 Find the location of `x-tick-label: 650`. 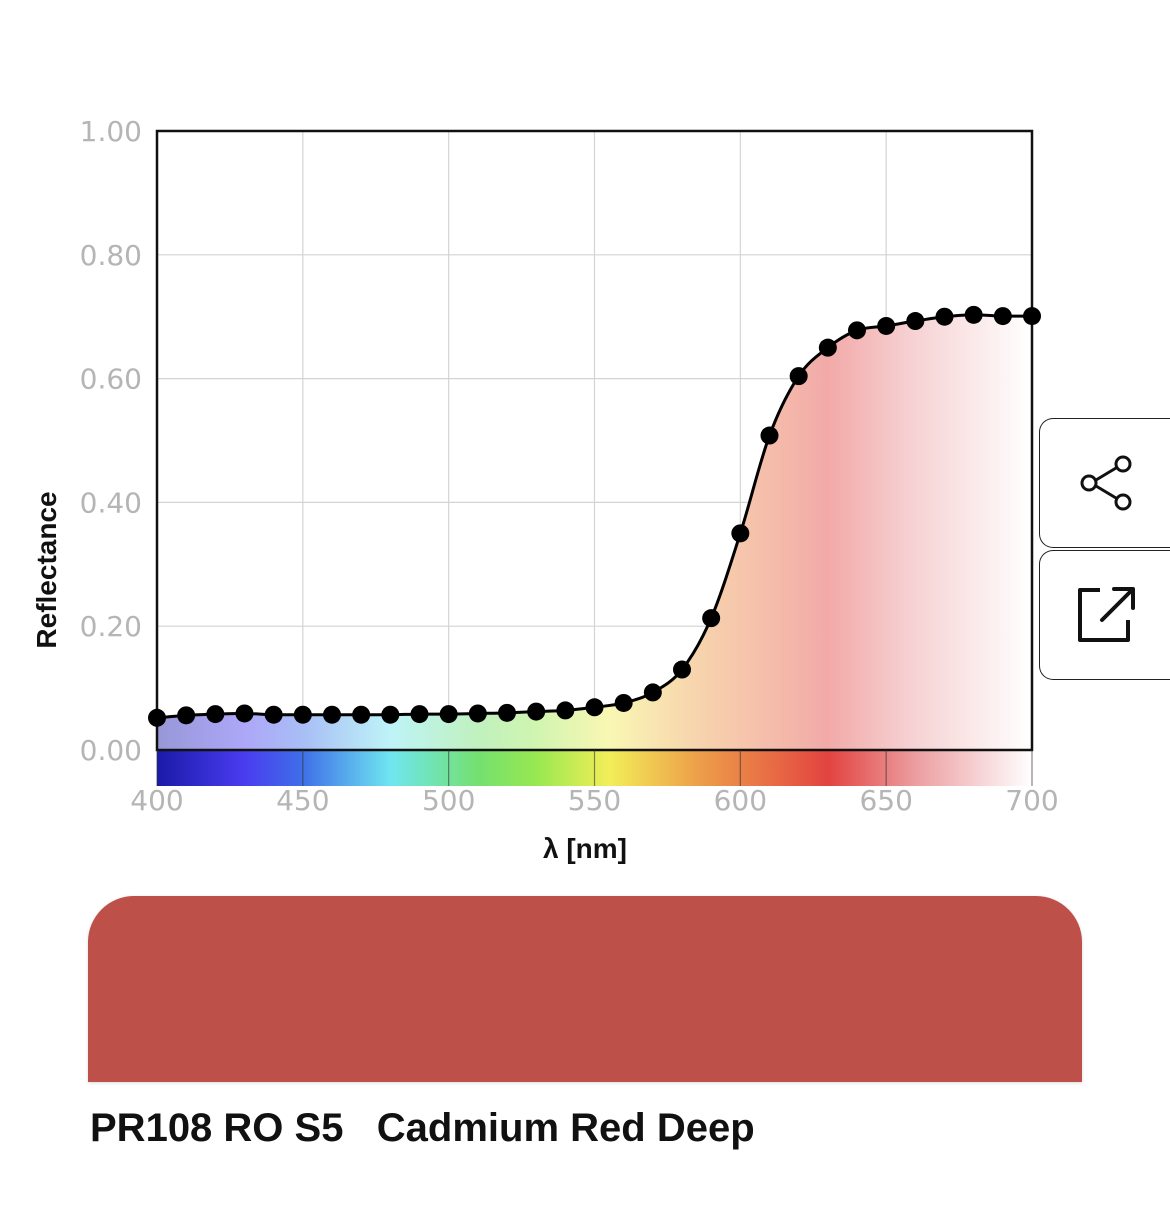

x-tick-label: 650 is located at coordinates (885, 800).